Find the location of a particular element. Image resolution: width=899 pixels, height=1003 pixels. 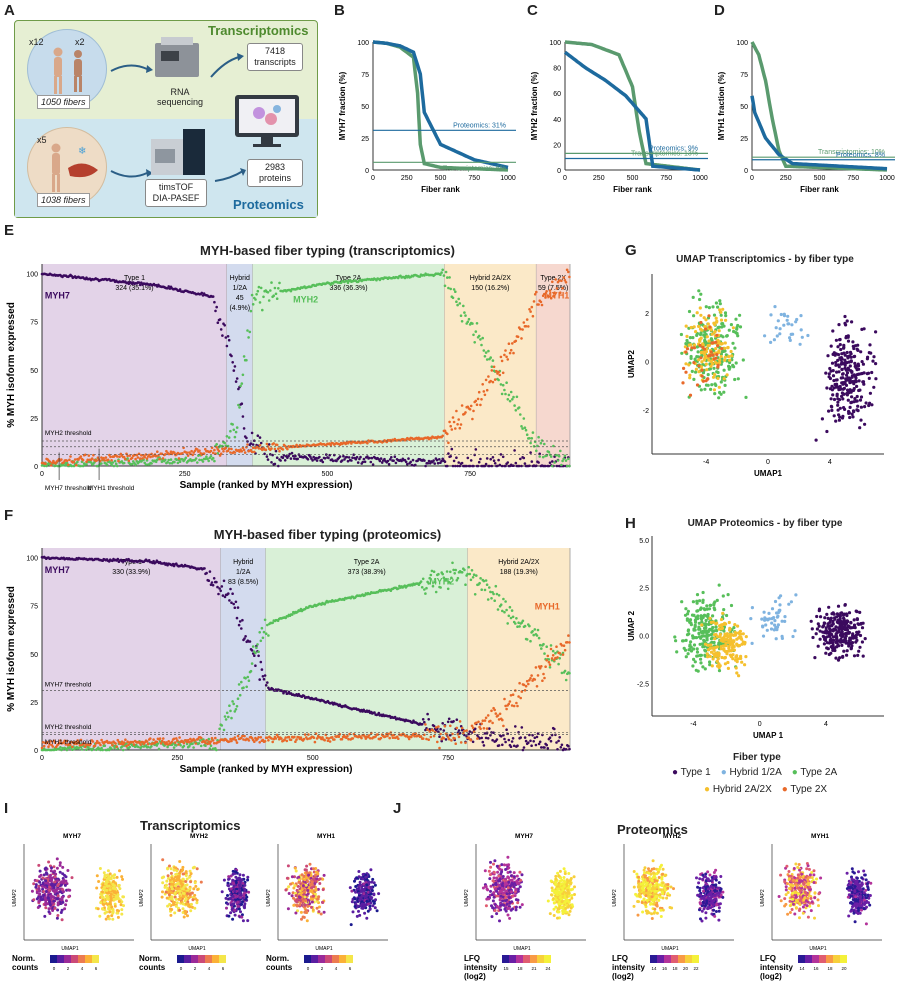

panel-c-x-label: Fiber rank is located at coordinates (632, 189).